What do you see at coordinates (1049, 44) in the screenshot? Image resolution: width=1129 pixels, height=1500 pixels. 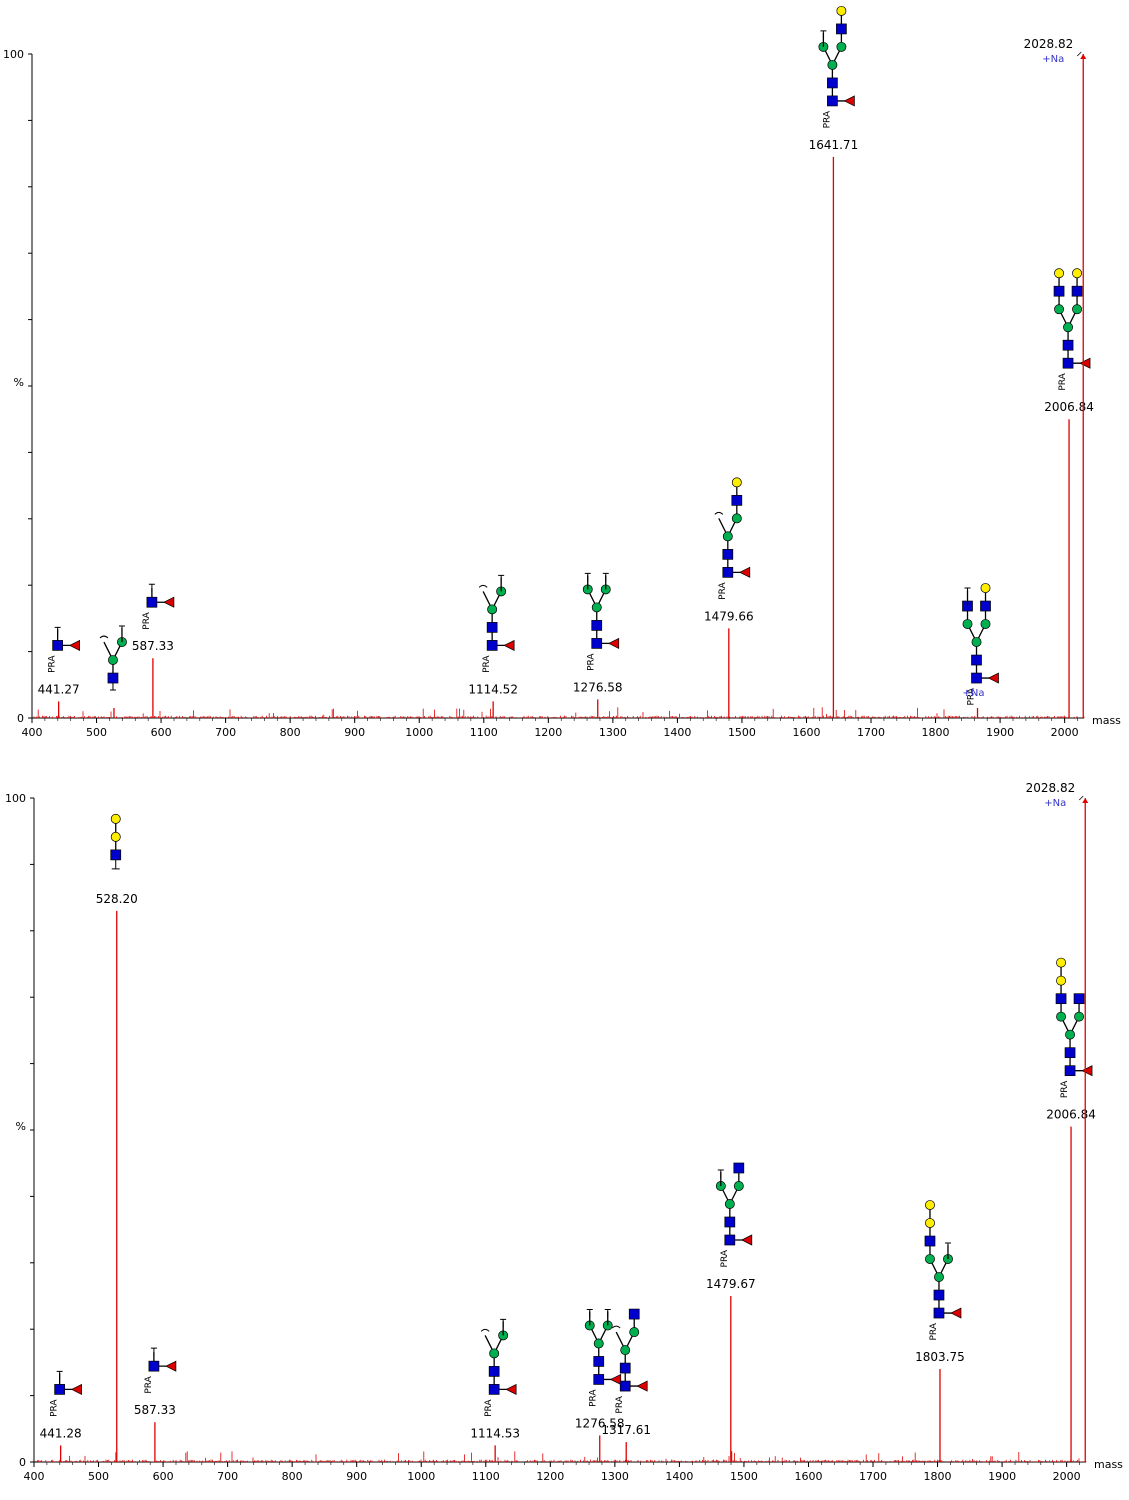 I see `peak-label: 2028.82` at bounding box center [1049, 44].